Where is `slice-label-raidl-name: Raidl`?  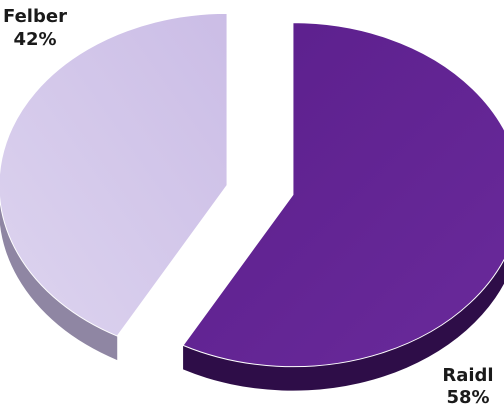
slice-label-raidl-name: Raidl is located at coordinates (467, 375).